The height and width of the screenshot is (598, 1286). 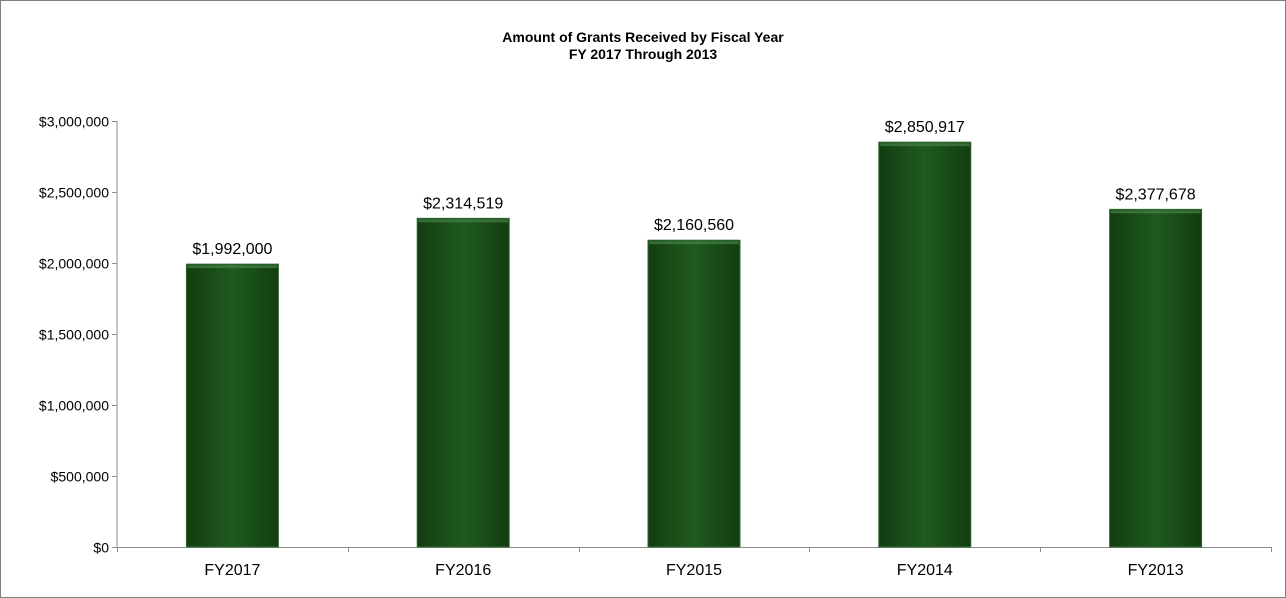 I want to click on y-tick-label: $3,000,000, so click(x=74, y=122).